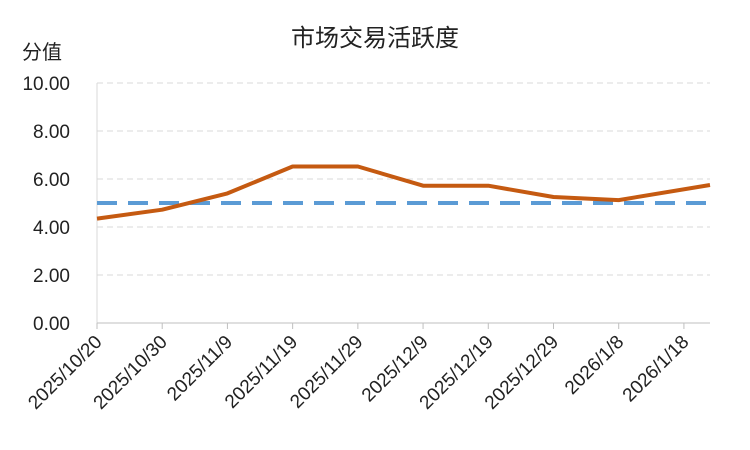 This screenshot has height=450, width=750. Describe the element at coordinates (594, 365) in the screenshot. I see `x-tick-label: 2026/1/8` at that location.